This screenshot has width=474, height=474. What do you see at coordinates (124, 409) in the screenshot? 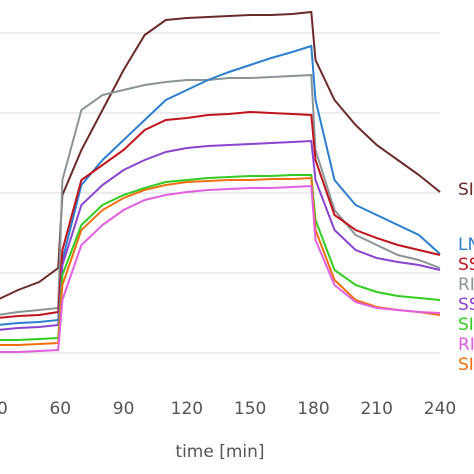
I see `x-tick-label: 90` at bounding box center [124, 409].